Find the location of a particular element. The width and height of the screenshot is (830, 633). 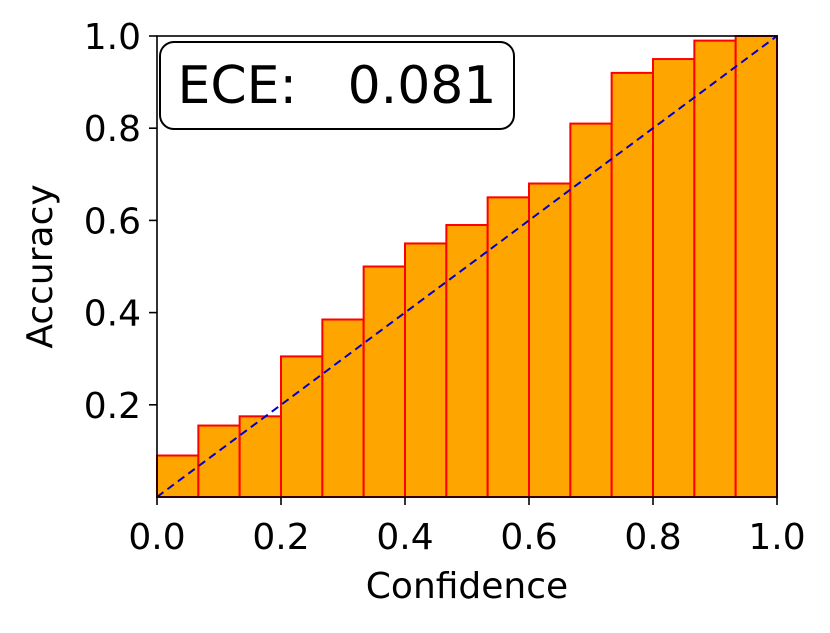

ece-annotation-text: ECE: 0.081 is located at coordinates (337, 86).